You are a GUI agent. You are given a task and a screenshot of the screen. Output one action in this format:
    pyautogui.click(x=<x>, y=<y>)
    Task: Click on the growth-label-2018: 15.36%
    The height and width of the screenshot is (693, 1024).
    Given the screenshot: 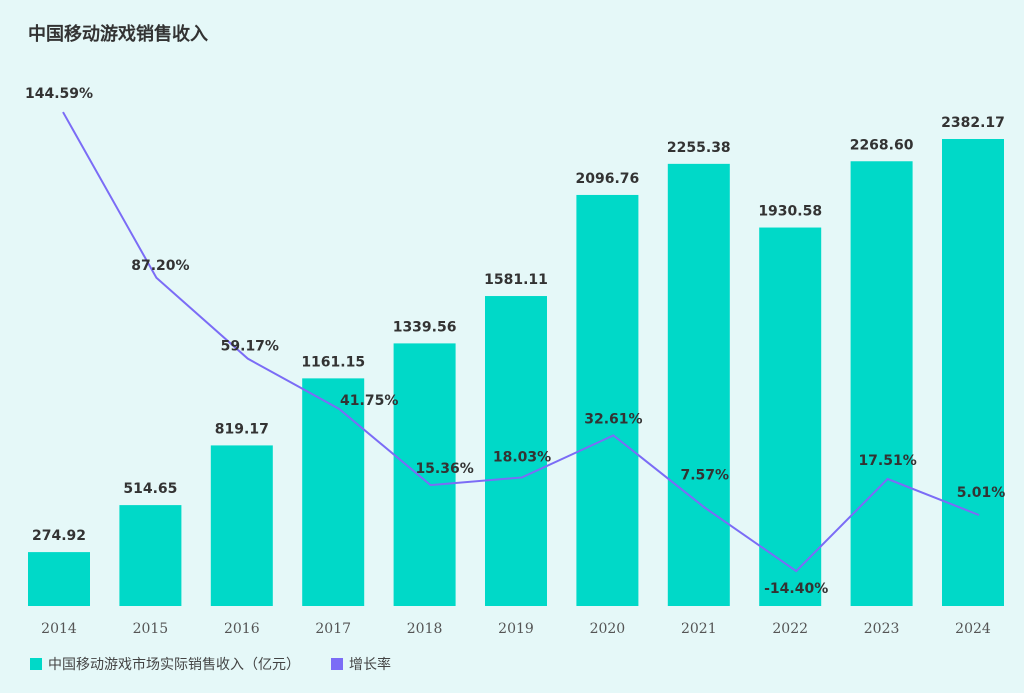 What is the action you would take?
    pyautogui.click(x=444, y=469)
    